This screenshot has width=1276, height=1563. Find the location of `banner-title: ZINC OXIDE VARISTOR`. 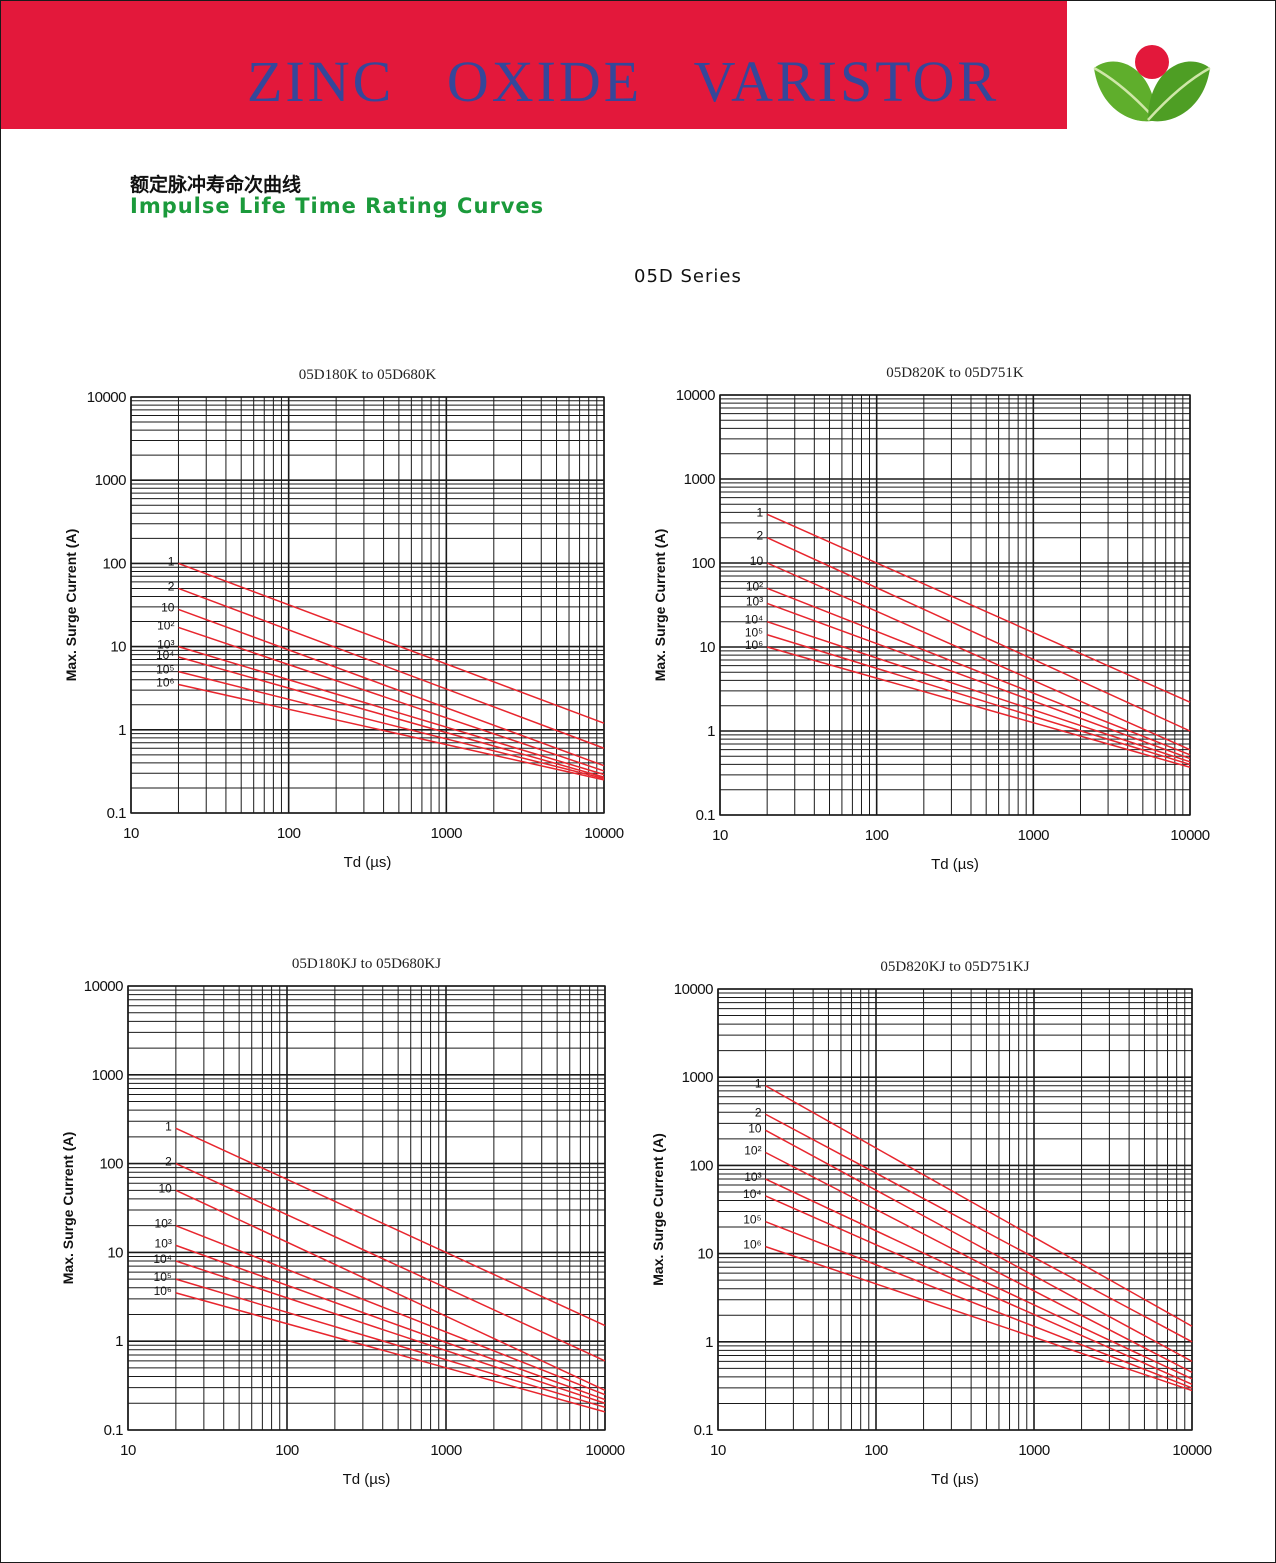

banner-title: ZINC OXIDE VARISTOR is located at coordinates (623, 81).